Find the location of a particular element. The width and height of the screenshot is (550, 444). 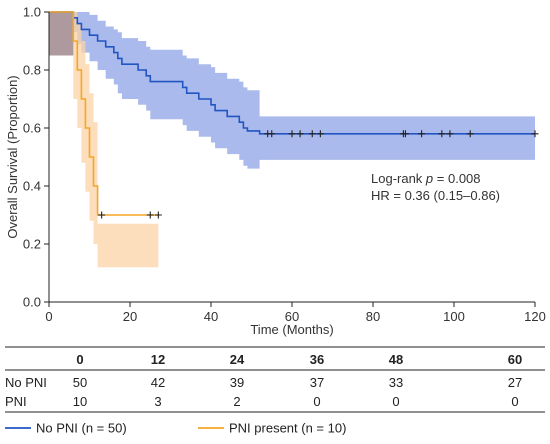

risk-table-time-header: 48 is located at coordinates (396, 359).